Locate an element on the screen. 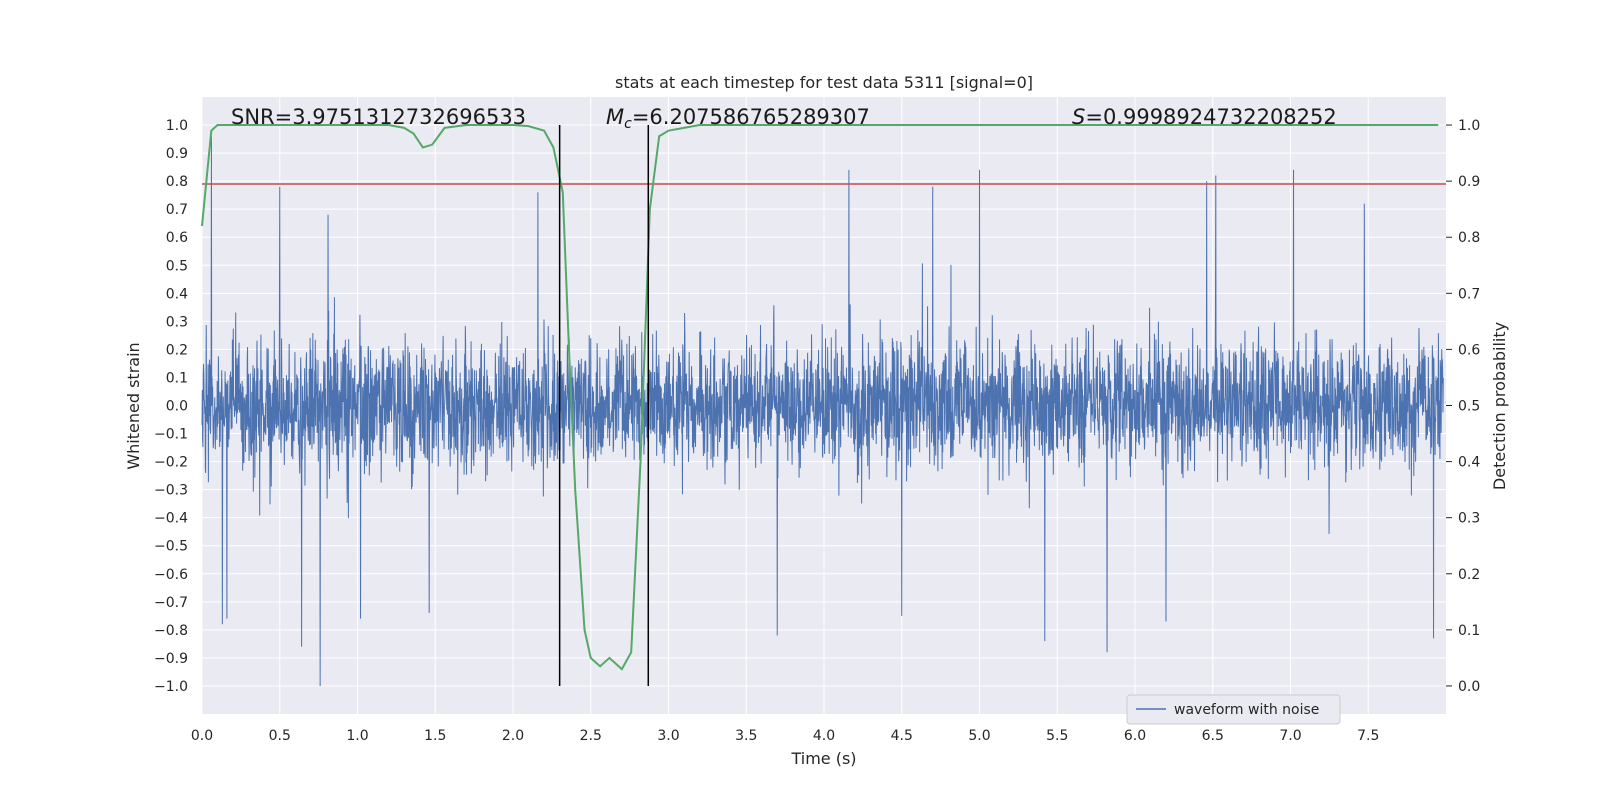 This screenshot has height=800, width=1600. x-tick-label: 6.0 is located at coordinates (1135, 736).